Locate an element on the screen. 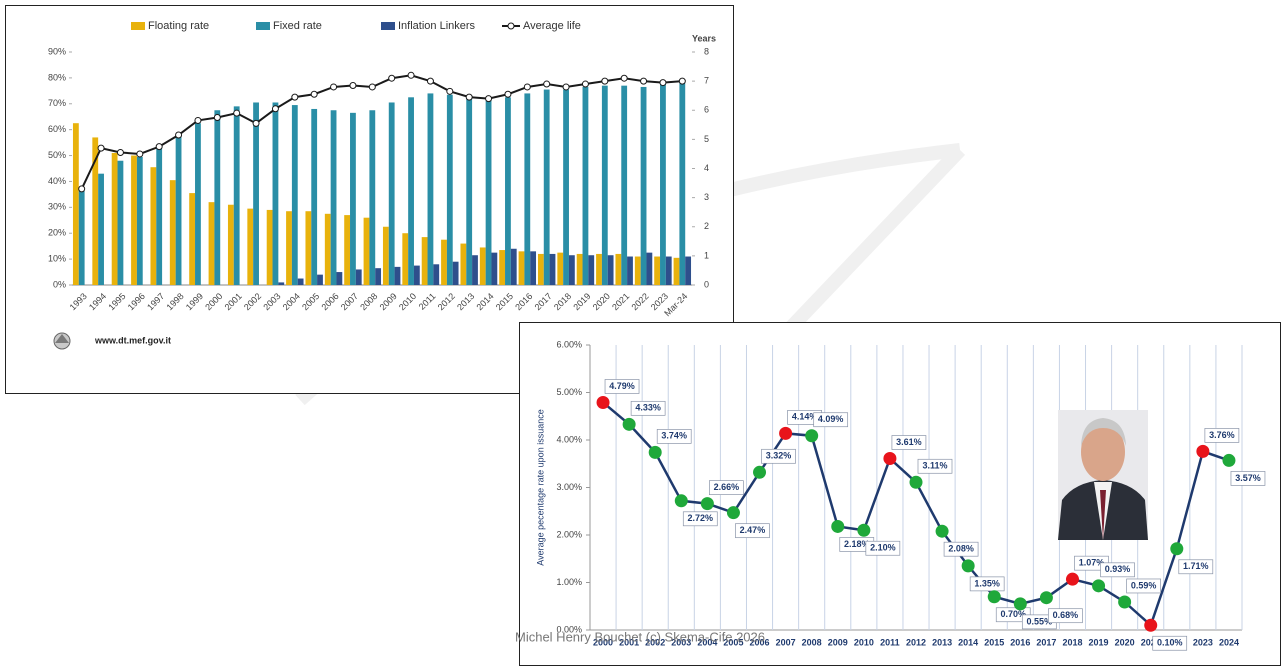 The height and width of the screenshot is (670, 1287). photo-tie is located at coordinates (1103, 515).